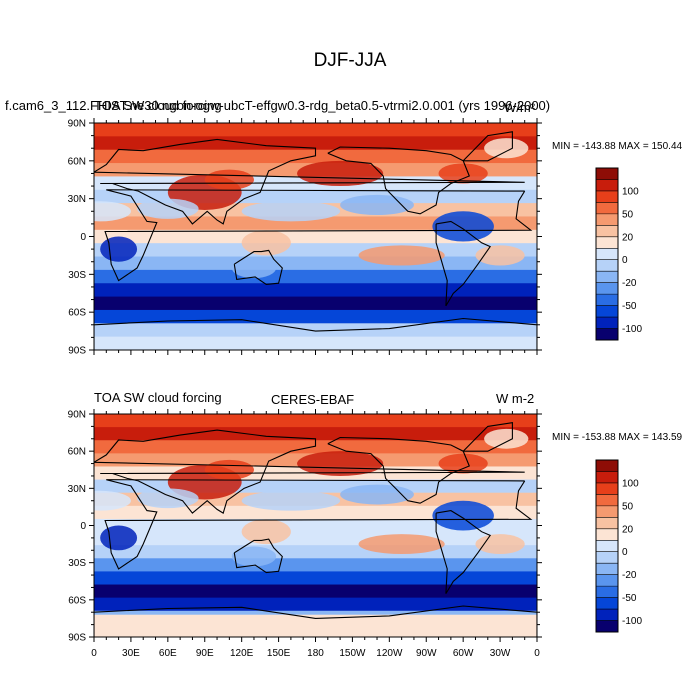 This screenshot has height=700, width=700. Describe the element at coordinates (463, 652) in the screenshot. I see `lon-tick-label: 60W` at that location.